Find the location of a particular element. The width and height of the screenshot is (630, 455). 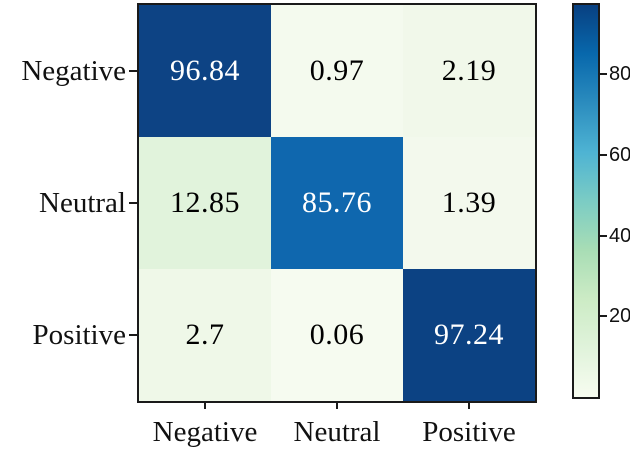

x-tick-label-positive: Positive is located at coordinates (469, 432).